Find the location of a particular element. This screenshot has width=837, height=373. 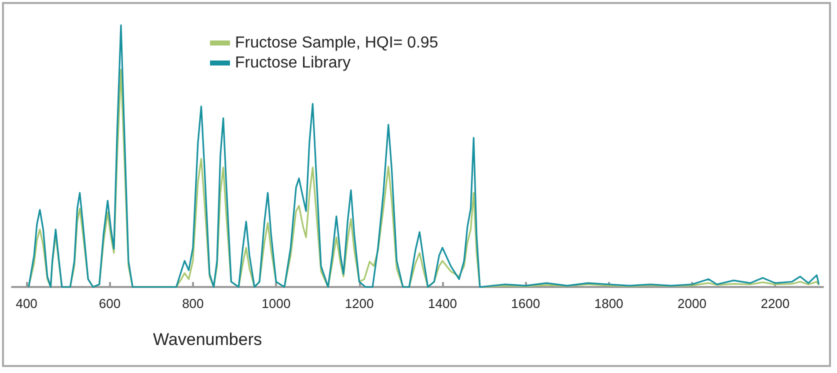

x-tick-label: 600 is located at coordinates (109, 303).